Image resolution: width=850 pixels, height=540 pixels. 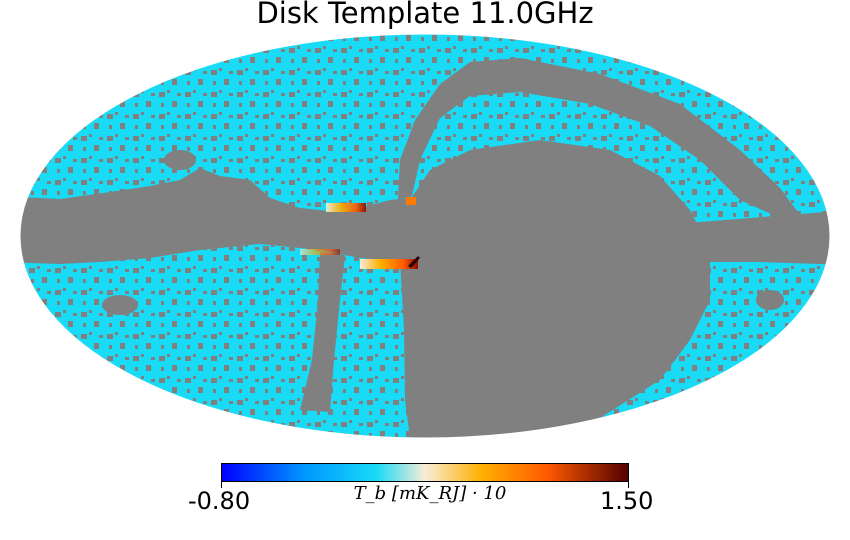 I want to click on plot-title: Disk Template 11.0GHz, so click(x=425, y=15).